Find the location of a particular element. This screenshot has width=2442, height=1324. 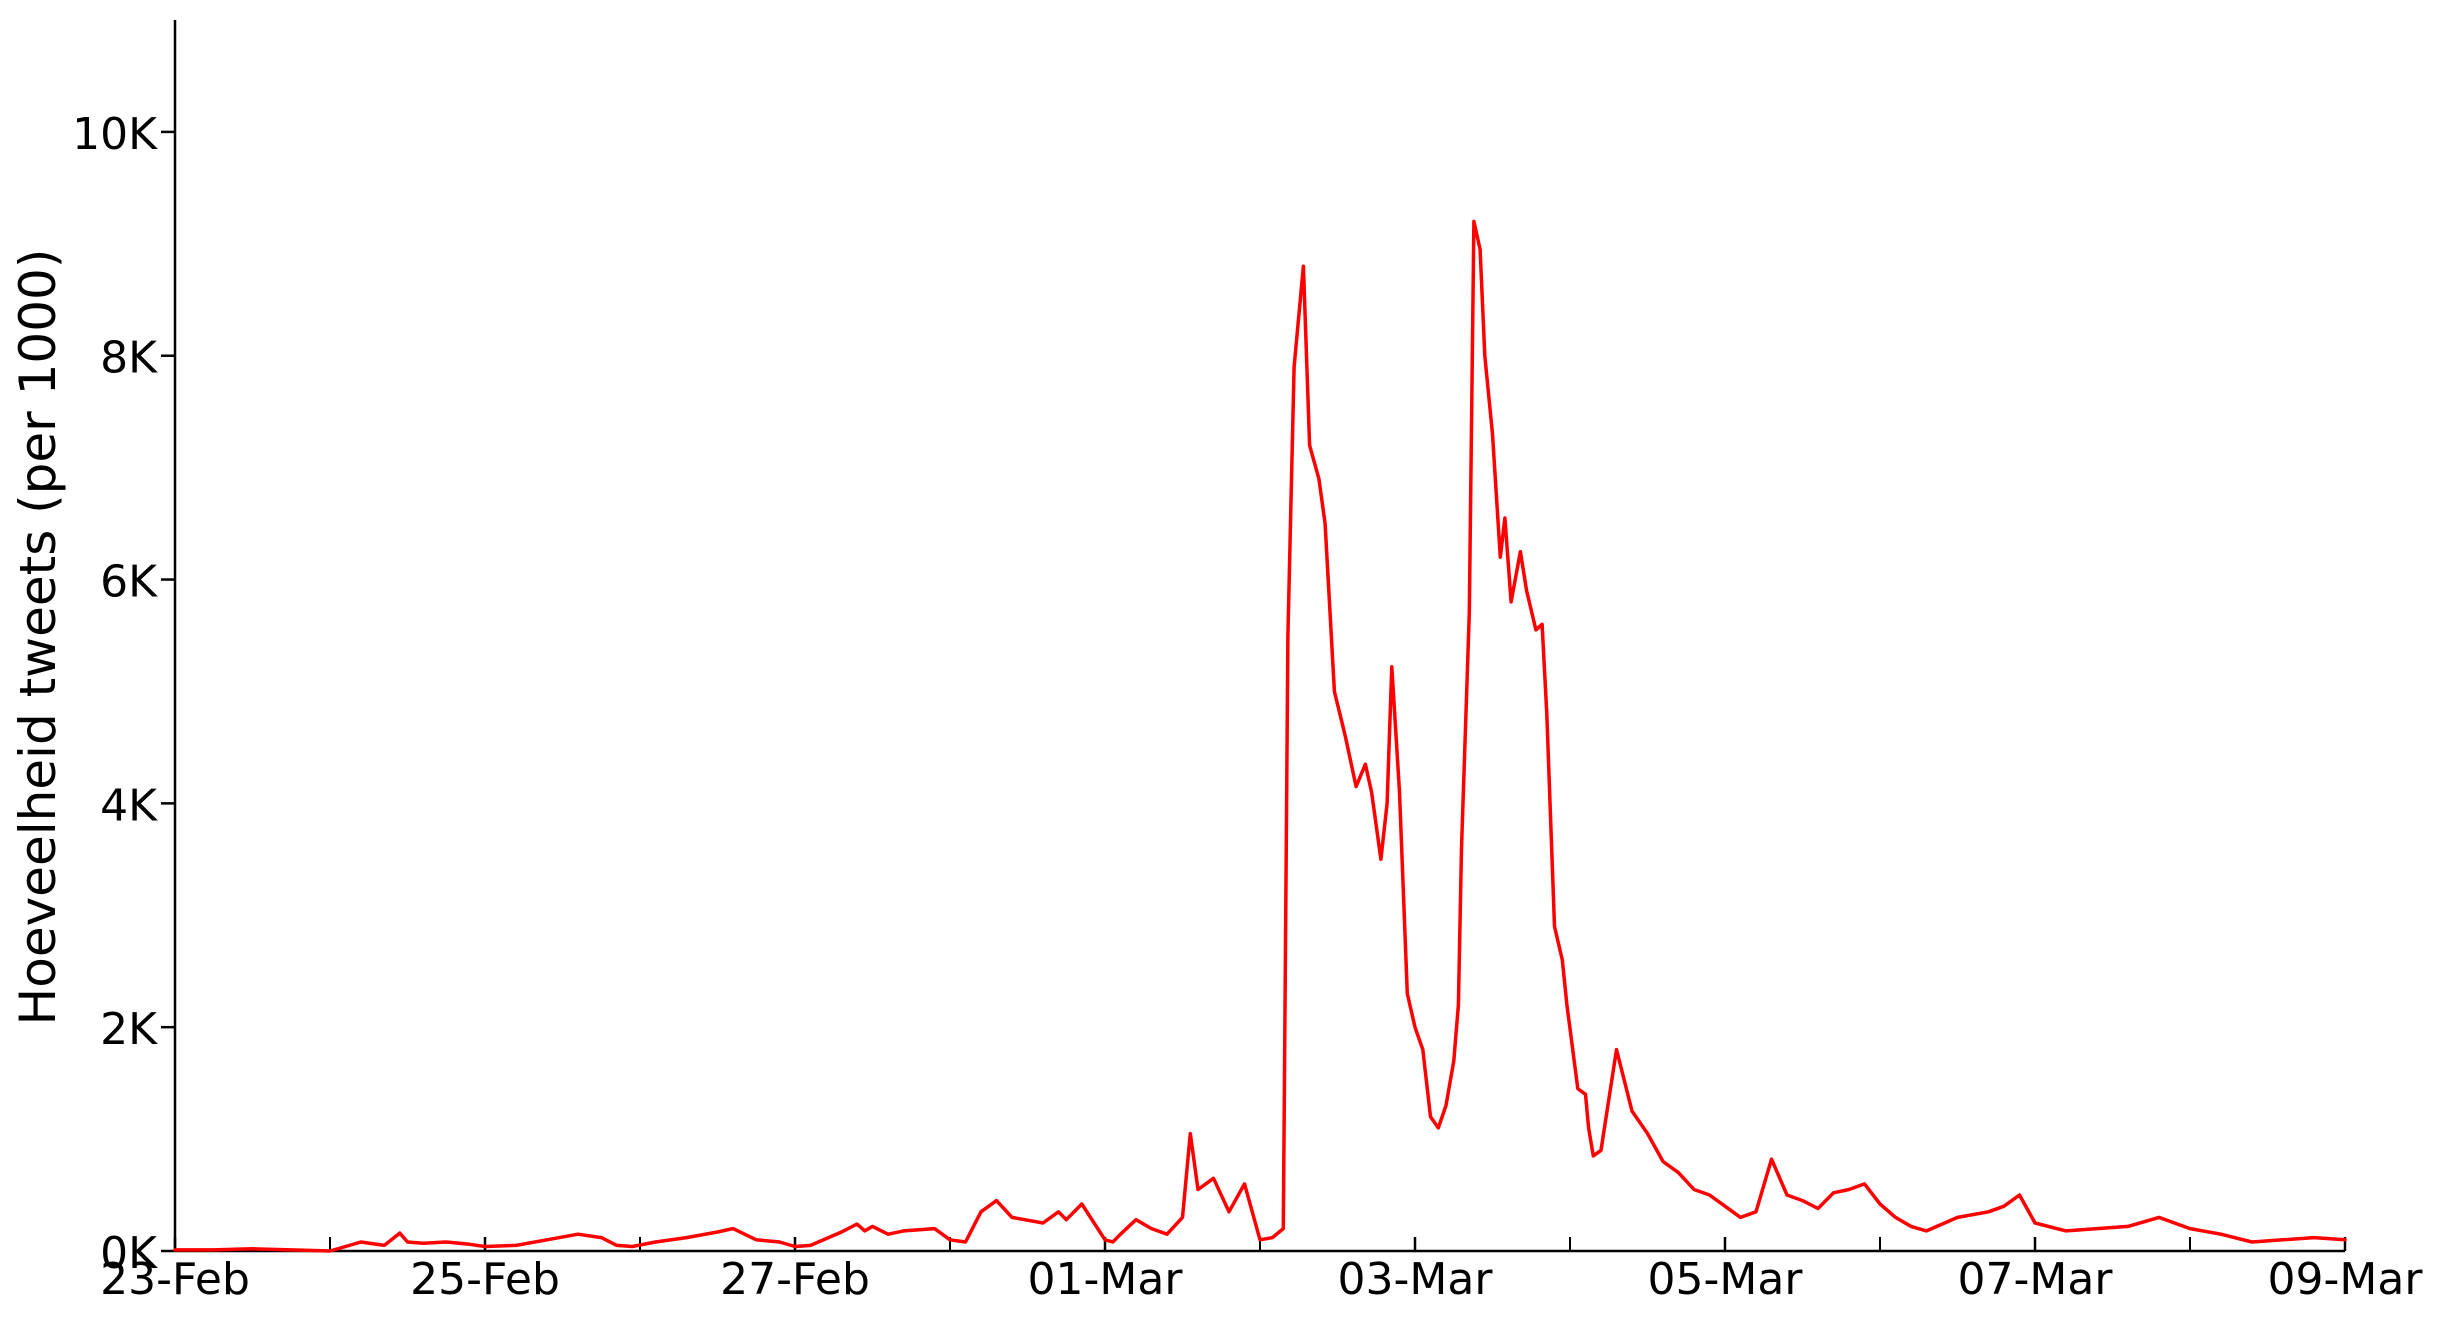

y-axis-label: Hoeveelheid tweets (per 1000) is located at coordinates (38, 637).